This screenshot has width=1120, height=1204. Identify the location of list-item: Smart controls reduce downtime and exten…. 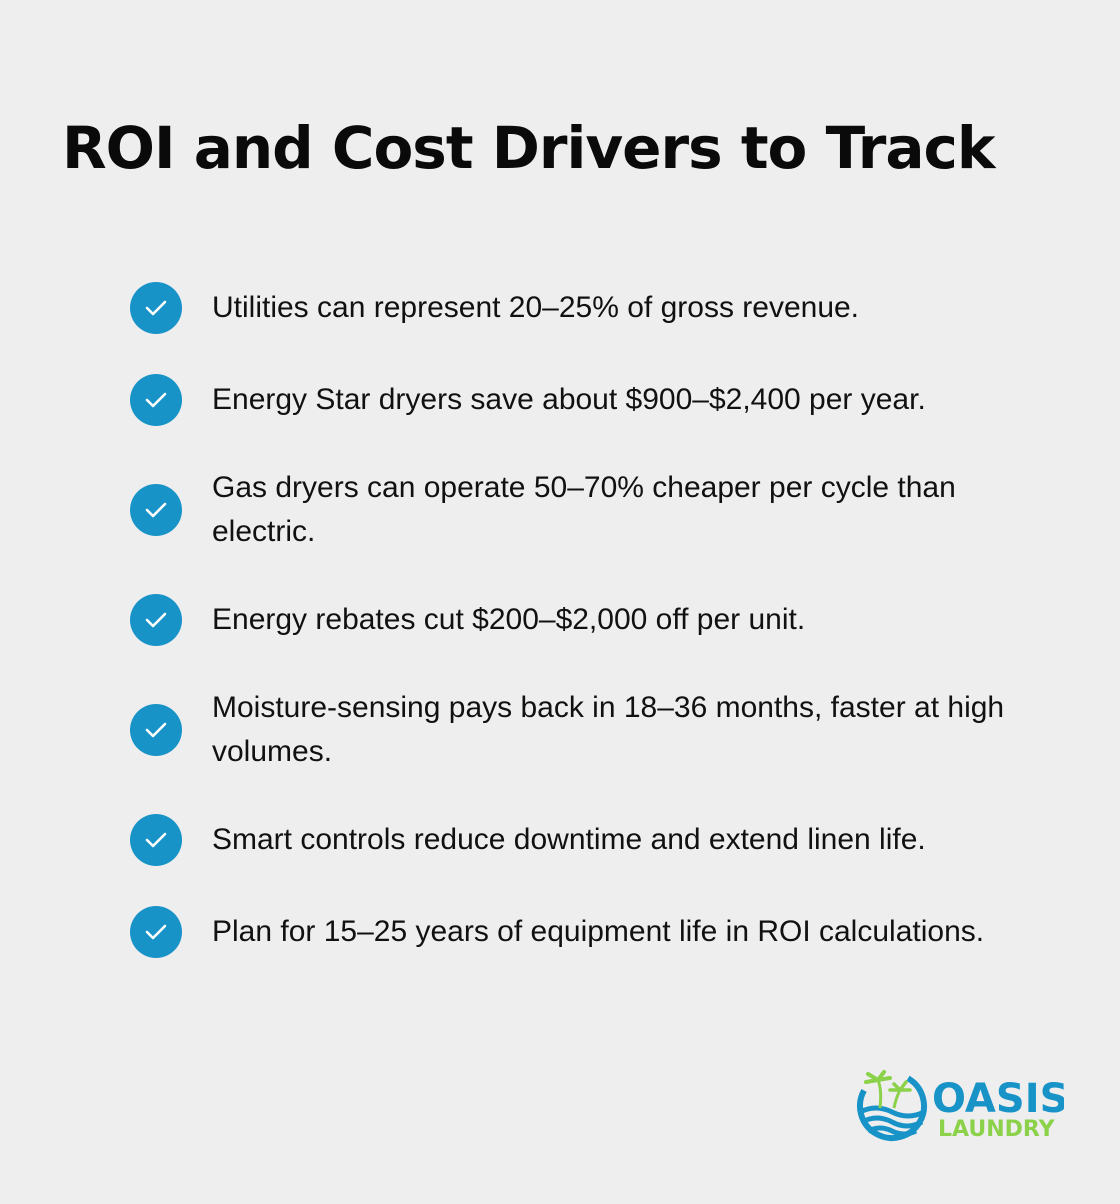
(595, 840).